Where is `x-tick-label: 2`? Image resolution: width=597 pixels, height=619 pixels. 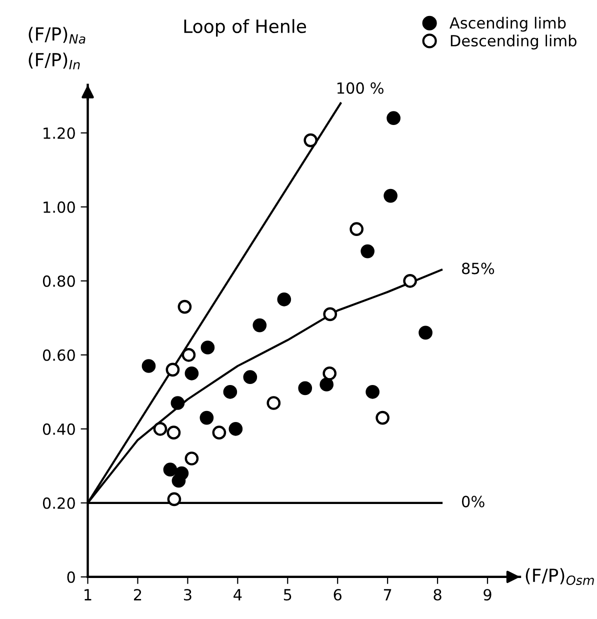 x-tick-label: 2 is located at coordinates (138, 594).